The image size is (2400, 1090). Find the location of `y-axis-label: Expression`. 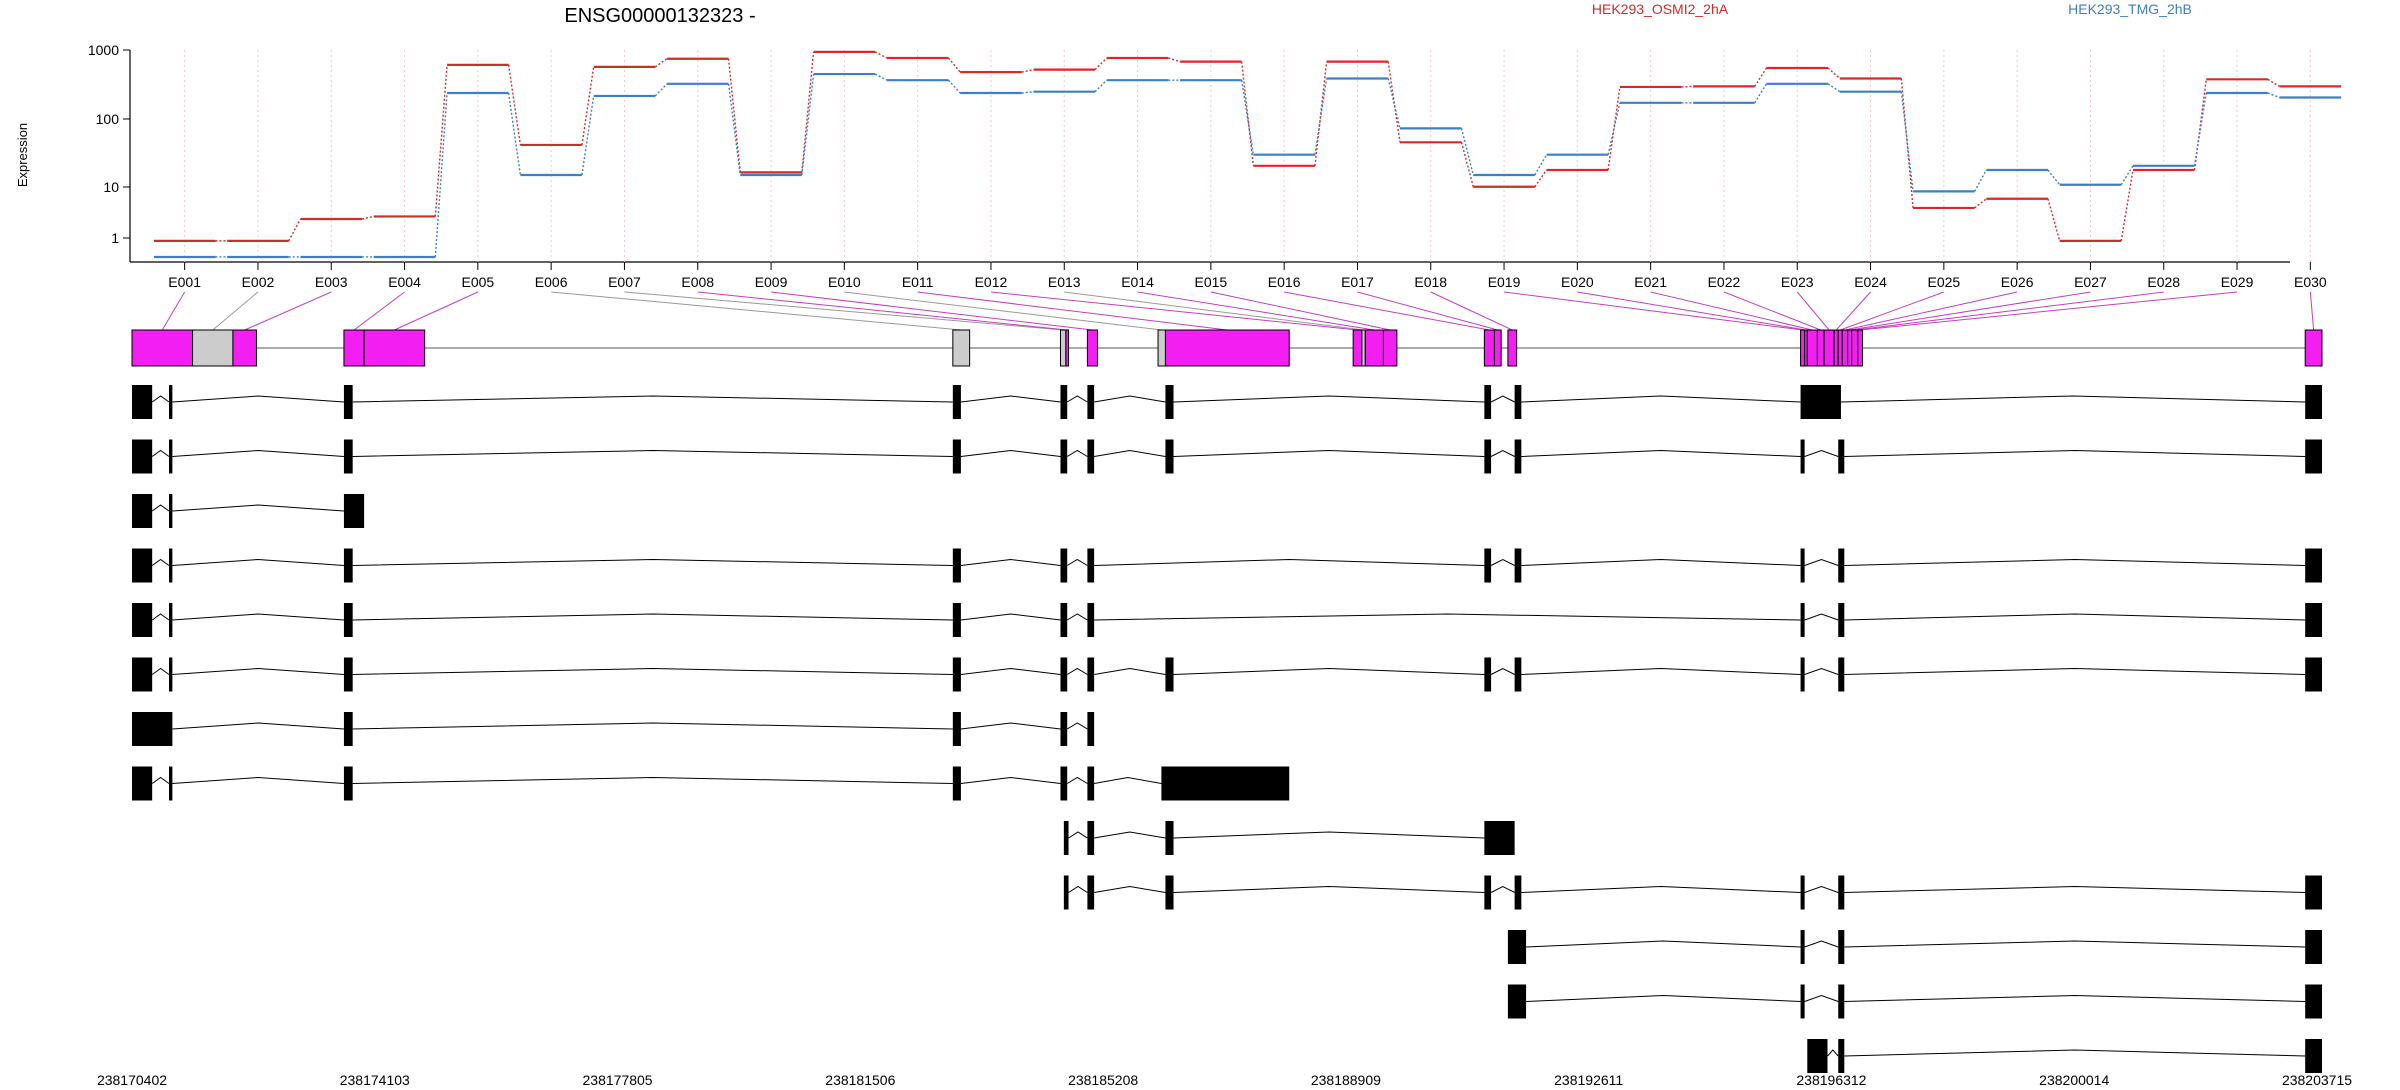

y-axis-label: Expression is located at coordinates (22, 155).